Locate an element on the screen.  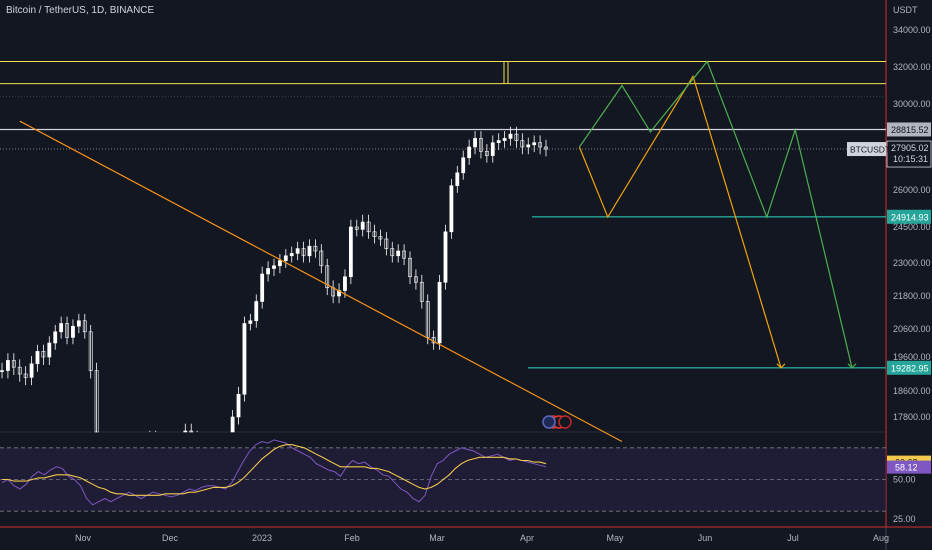
rsi-tag-bg is located at coordinates (909, 467).